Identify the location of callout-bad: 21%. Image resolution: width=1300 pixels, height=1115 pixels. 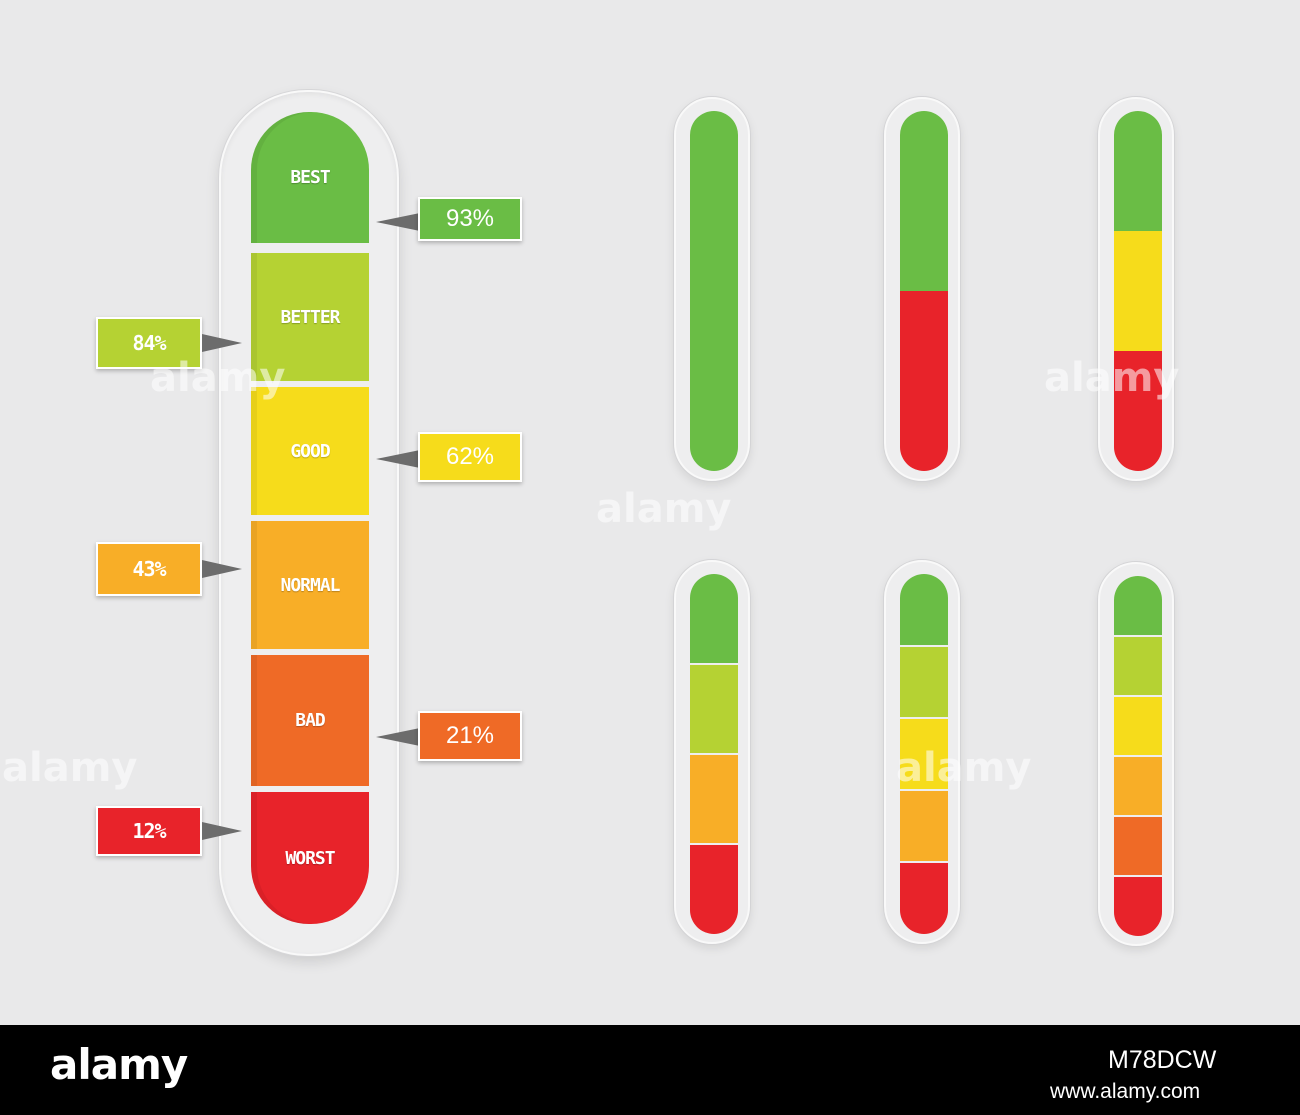
(470, 736).